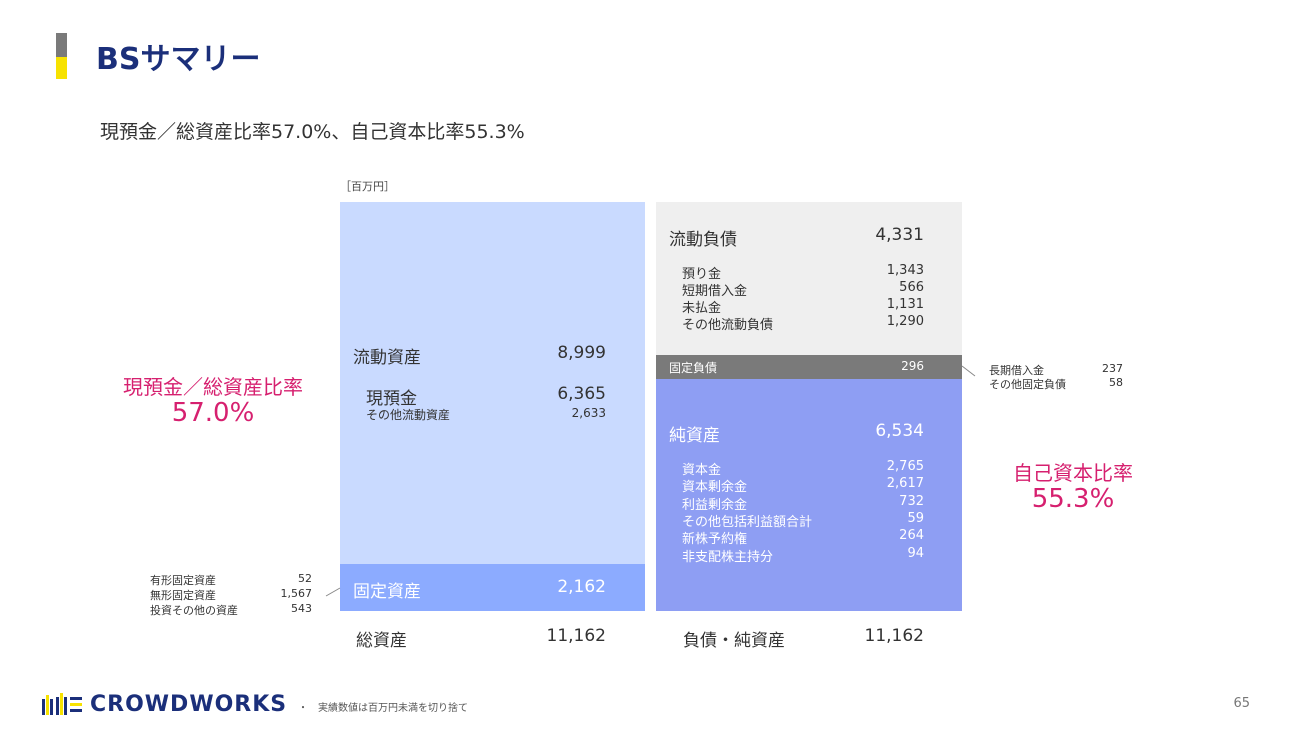 Image resolution: width=1300 pixels, height=731 pixels. Describe the element at coordinates (734, 641) in the screenshot. I see `total-liabilities-net-assets-label: 負債・純資産` at that location.